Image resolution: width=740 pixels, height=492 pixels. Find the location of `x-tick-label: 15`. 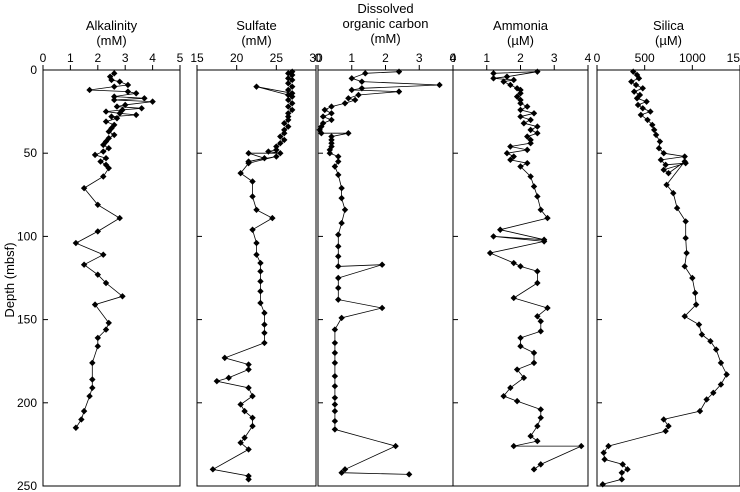

x-tick-label: 15 is located at coordinates (197, 58).